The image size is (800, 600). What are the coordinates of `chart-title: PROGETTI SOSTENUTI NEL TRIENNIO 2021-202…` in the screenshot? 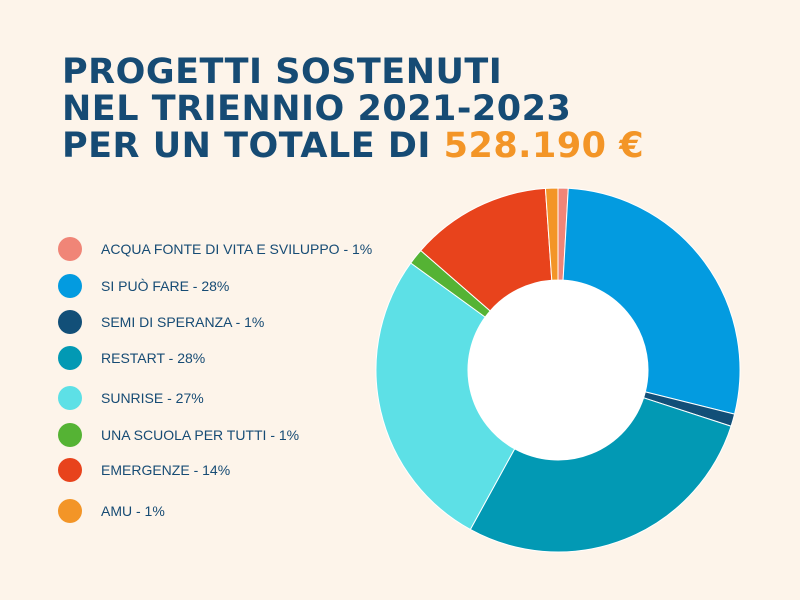 It's located at (353, 109).